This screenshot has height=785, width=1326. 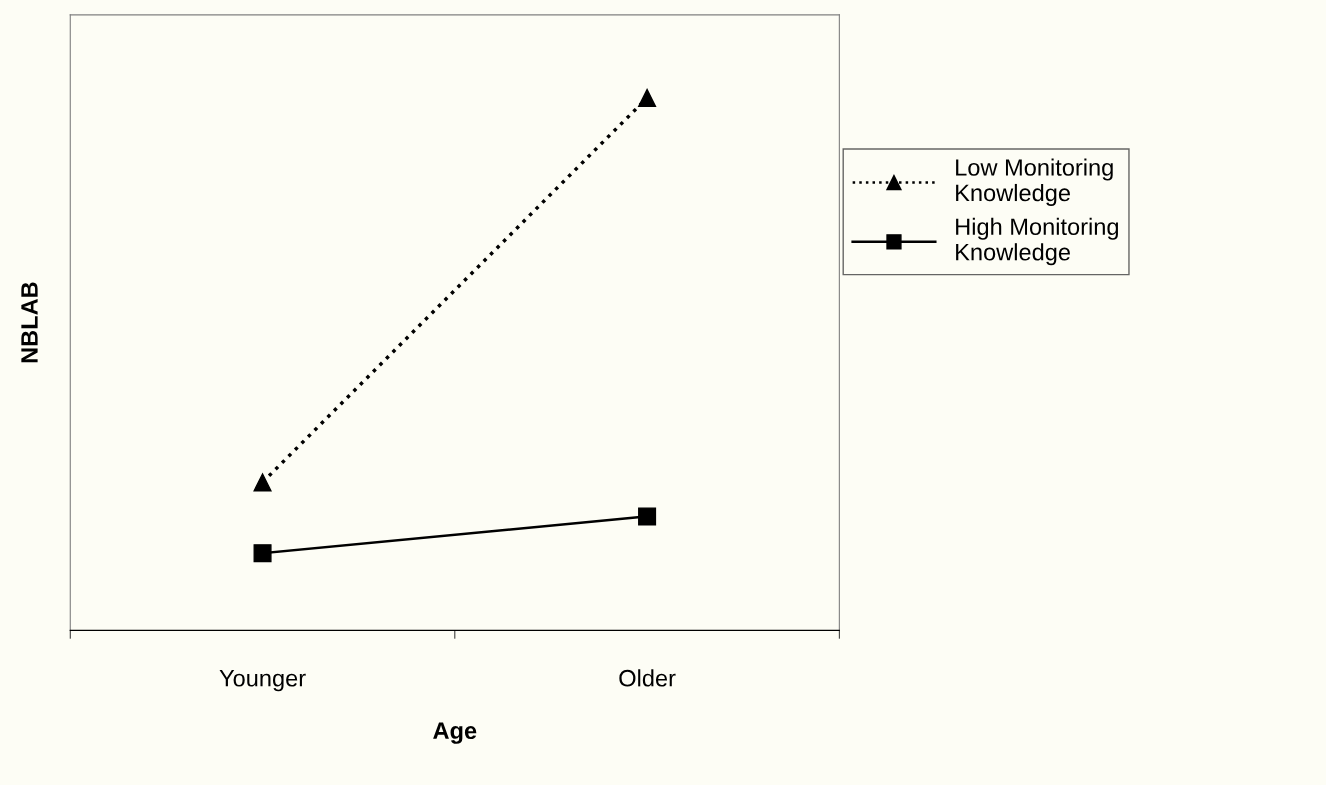 I want to click on legend-label: Low Monitoring Knowledge, so click(x=1034, y=182).